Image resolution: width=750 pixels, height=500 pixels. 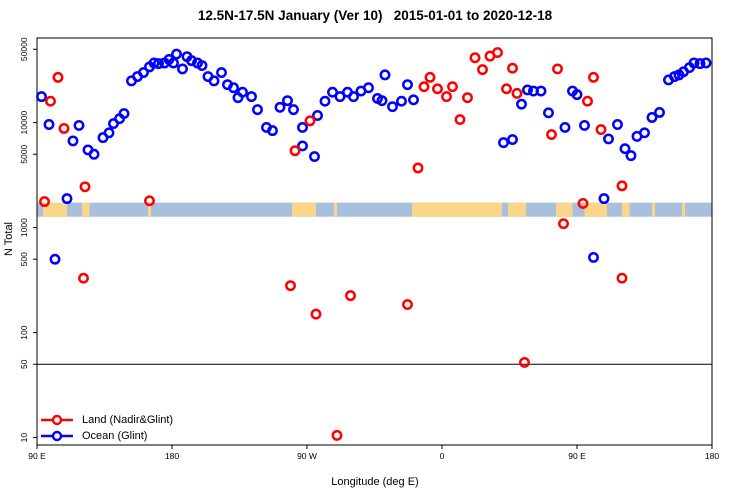 What do you see at coordinates (128, 420) in the screenshot?
I see `legend-label-land: Land (Nadir&Glint)` at bounding box center [128, 420].